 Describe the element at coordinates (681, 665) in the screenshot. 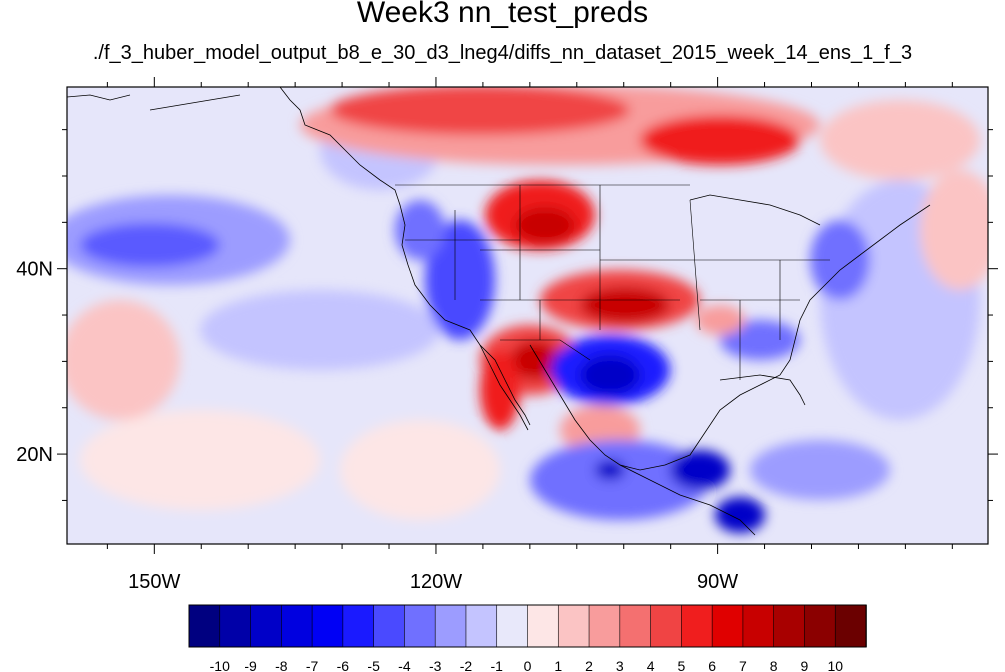

I see `colorbar-label: 5` at that location.